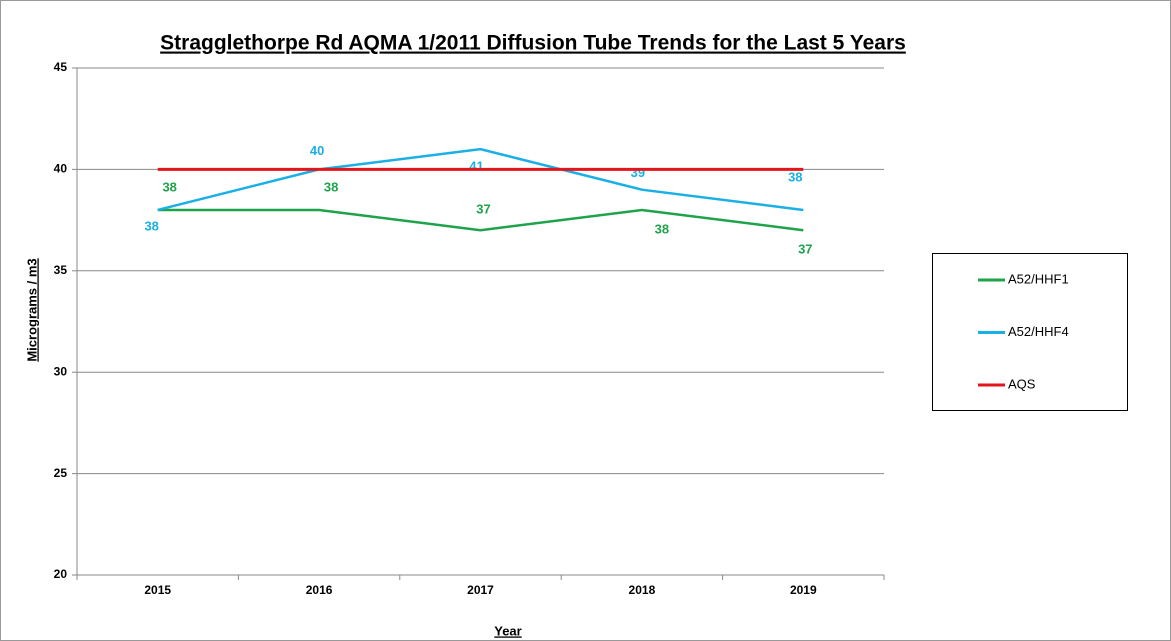 The width and height of the screenshot is (1171, 641). I want to click on data-label: 40, so click(317, 150).